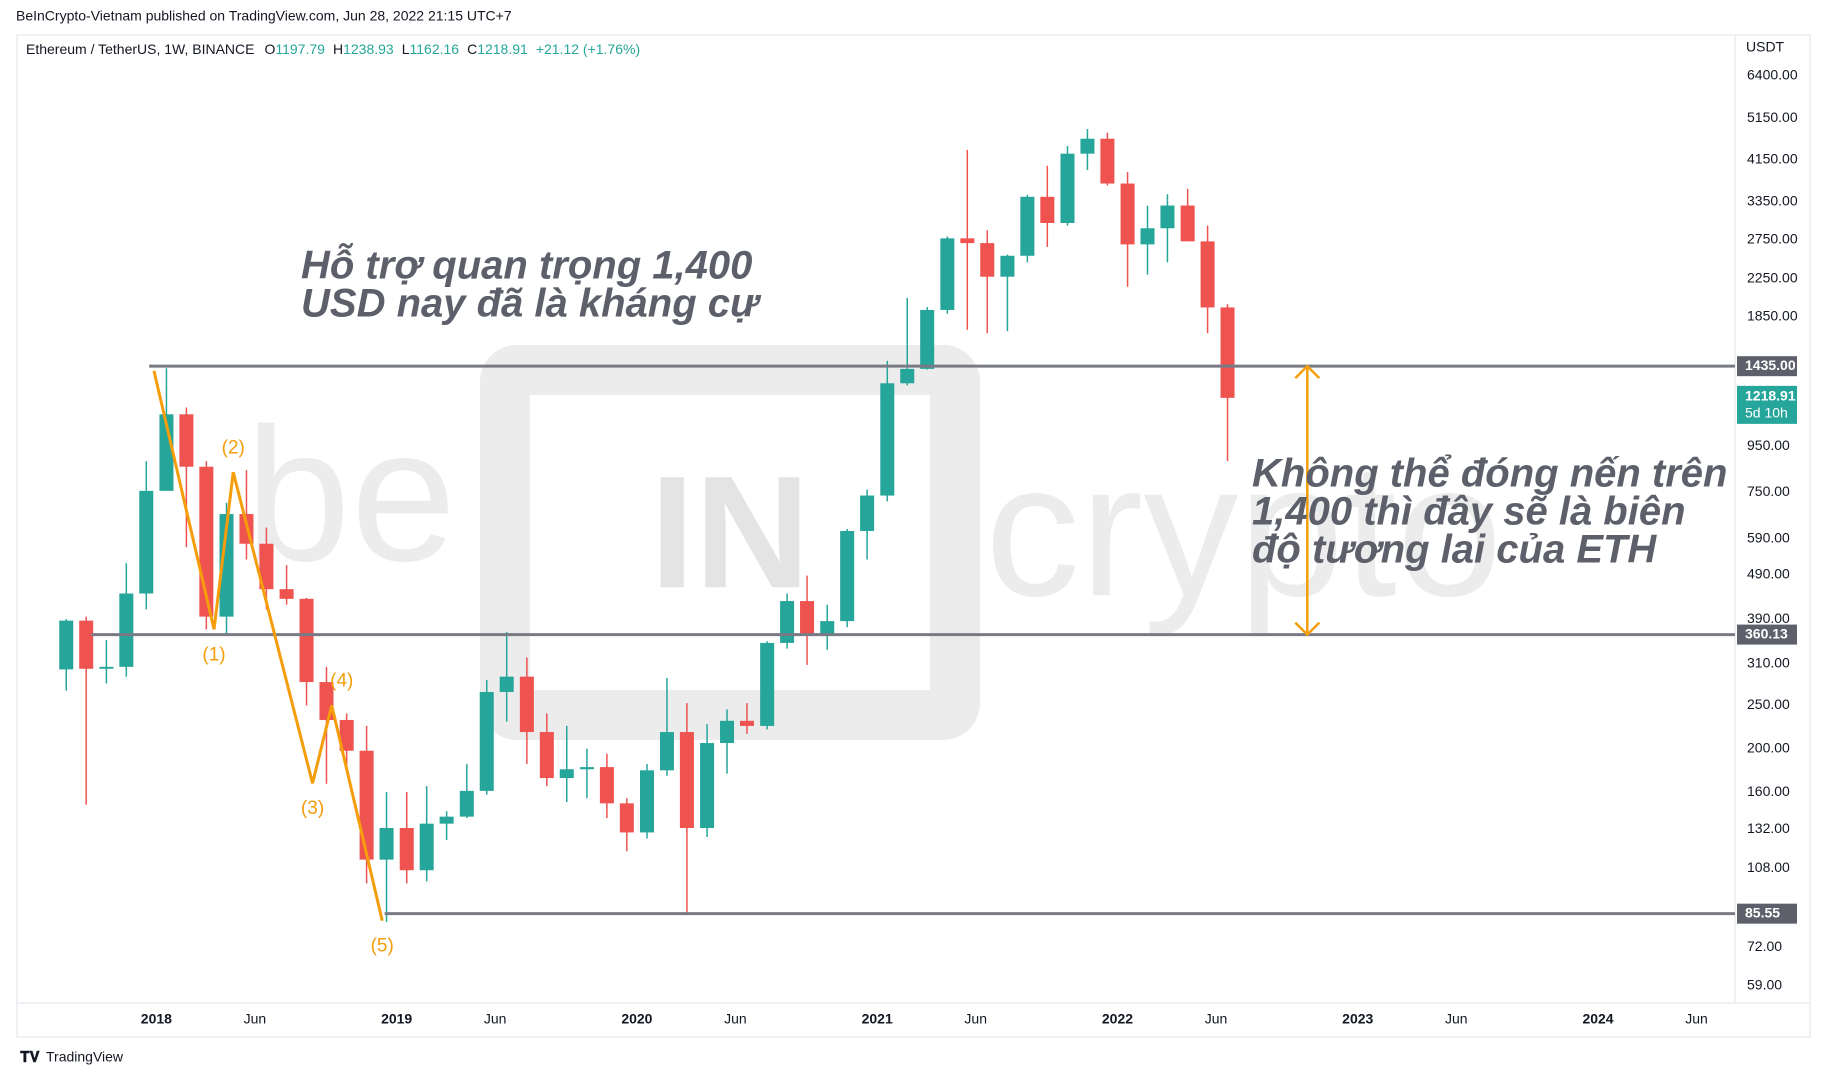  What do you see at coordinates (730, 531) in the screenshot?
I see `watermark-text: IN` at bounding box center [730, 531].